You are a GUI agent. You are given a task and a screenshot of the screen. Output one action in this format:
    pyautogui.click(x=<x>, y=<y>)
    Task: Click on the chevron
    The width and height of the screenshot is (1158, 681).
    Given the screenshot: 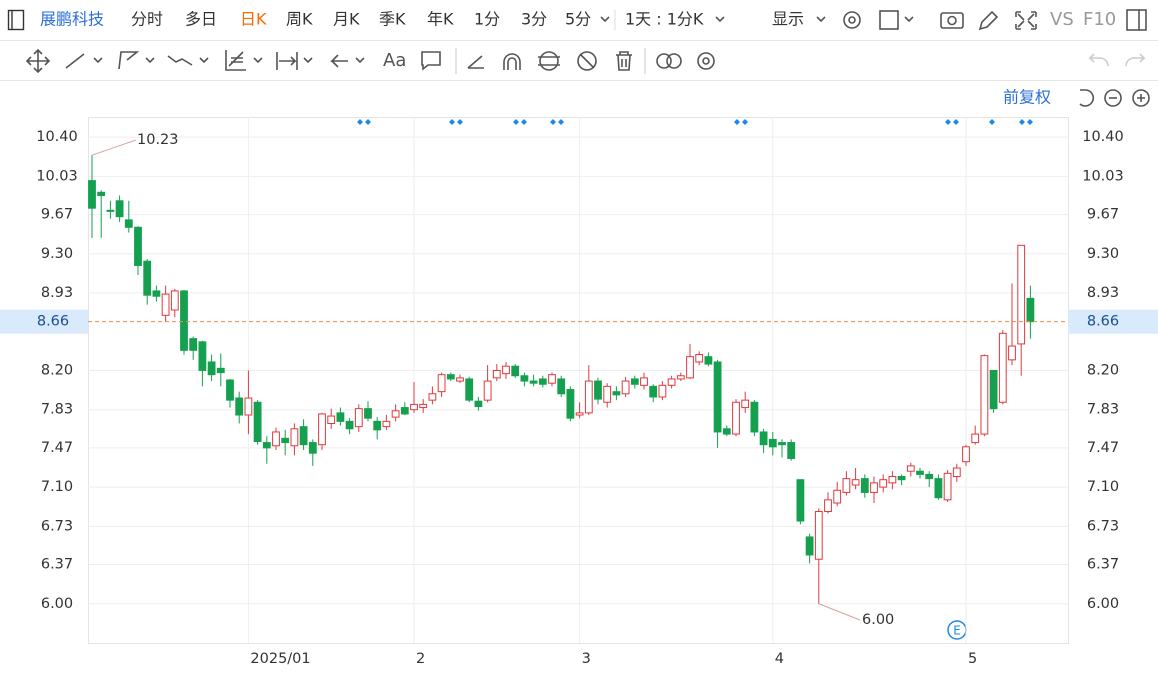 What is the action you would take?
    pyautogui.click(x=821, y=19)
    